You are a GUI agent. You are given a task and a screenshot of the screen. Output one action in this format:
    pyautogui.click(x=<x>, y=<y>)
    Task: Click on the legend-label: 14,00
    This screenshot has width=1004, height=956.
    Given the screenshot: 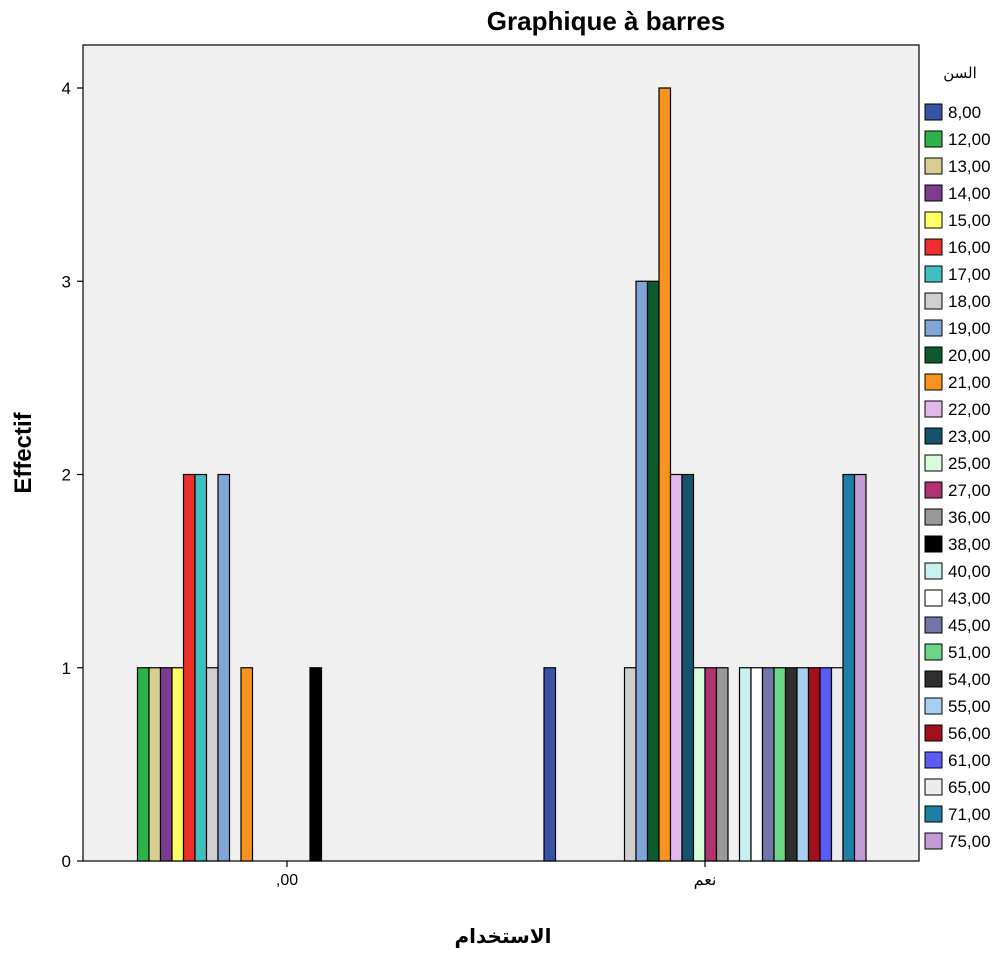 What is the action you would take?
    pyautogui.click(x=969, y=193)
    